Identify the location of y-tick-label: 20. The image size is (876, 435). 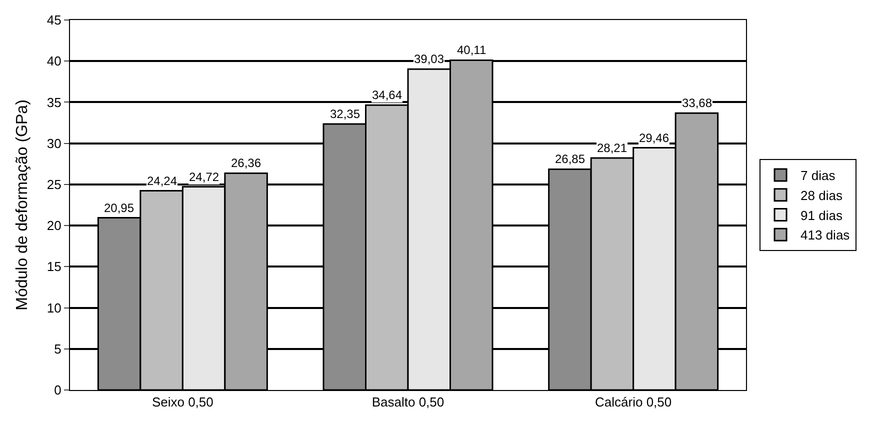
(54, 226).